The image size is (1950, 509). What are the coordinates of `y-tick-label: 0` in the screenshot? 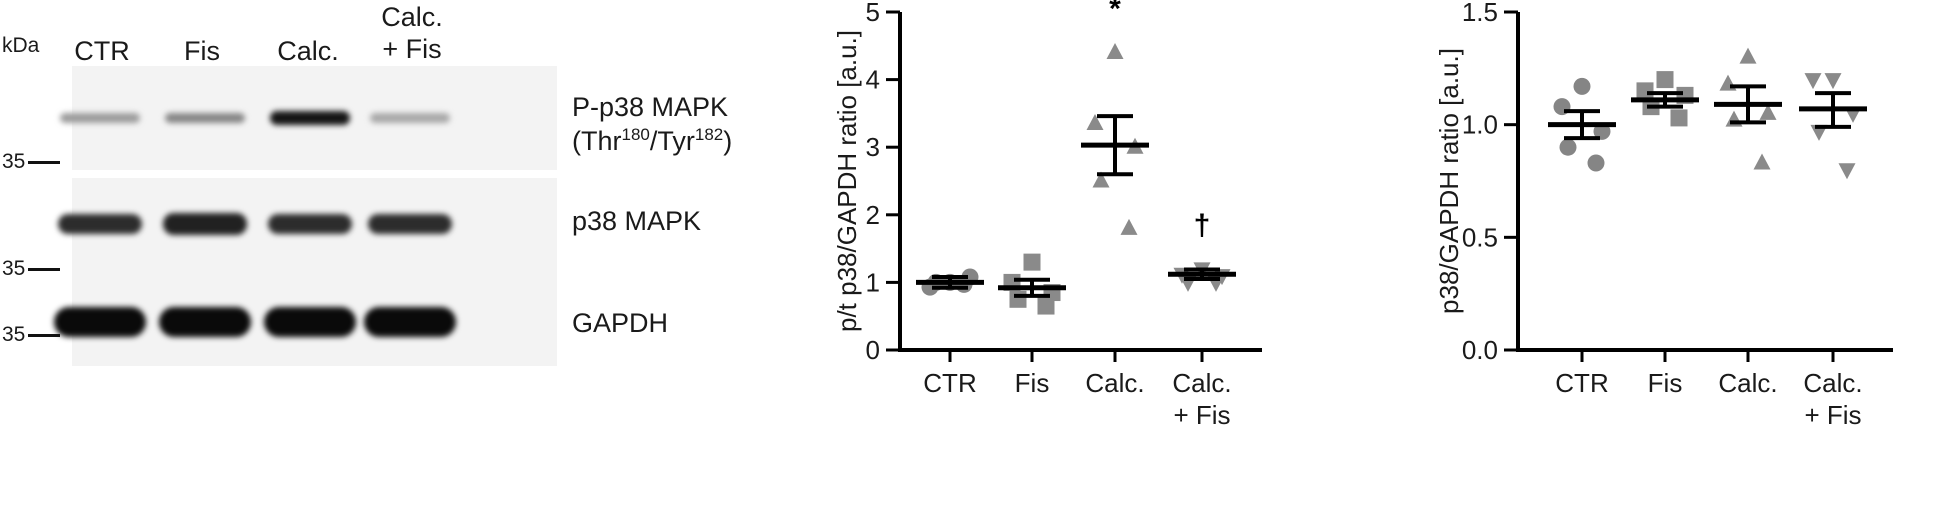 It's located at (873, 350).